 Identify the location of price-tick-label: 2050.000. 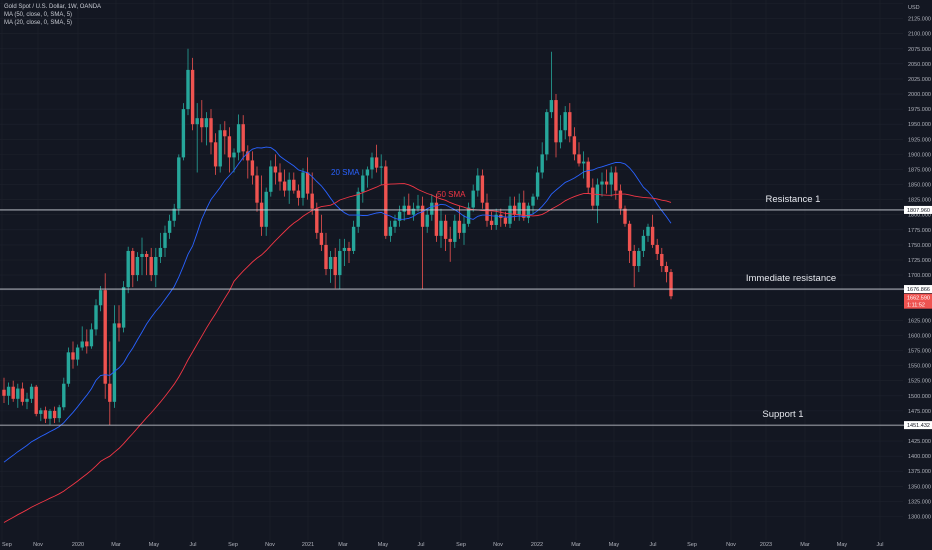
(919, 65).